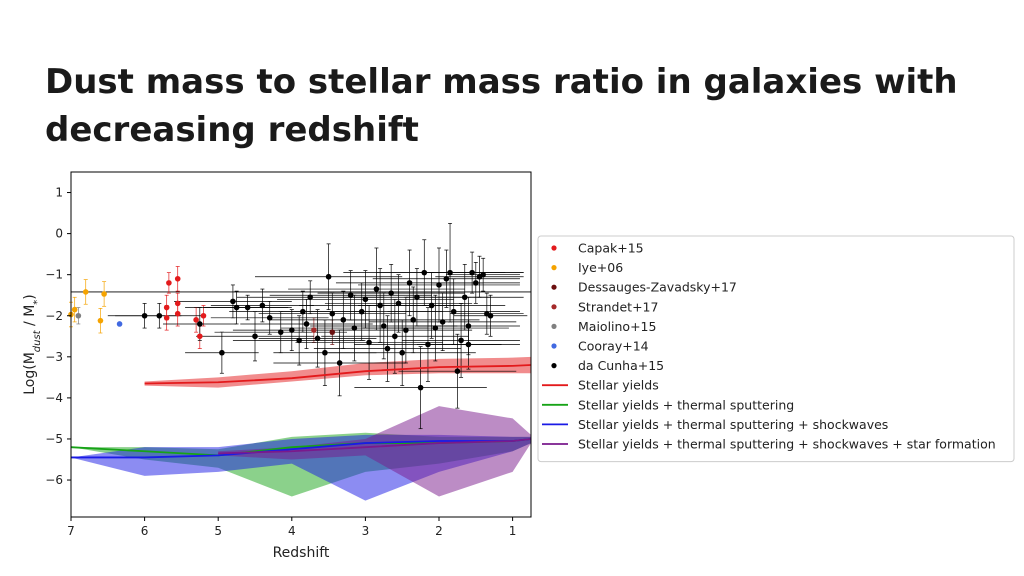  Describe the element at coordinates (59, 234) in the screenshot. I see `y-tick-label: 0` at that location.